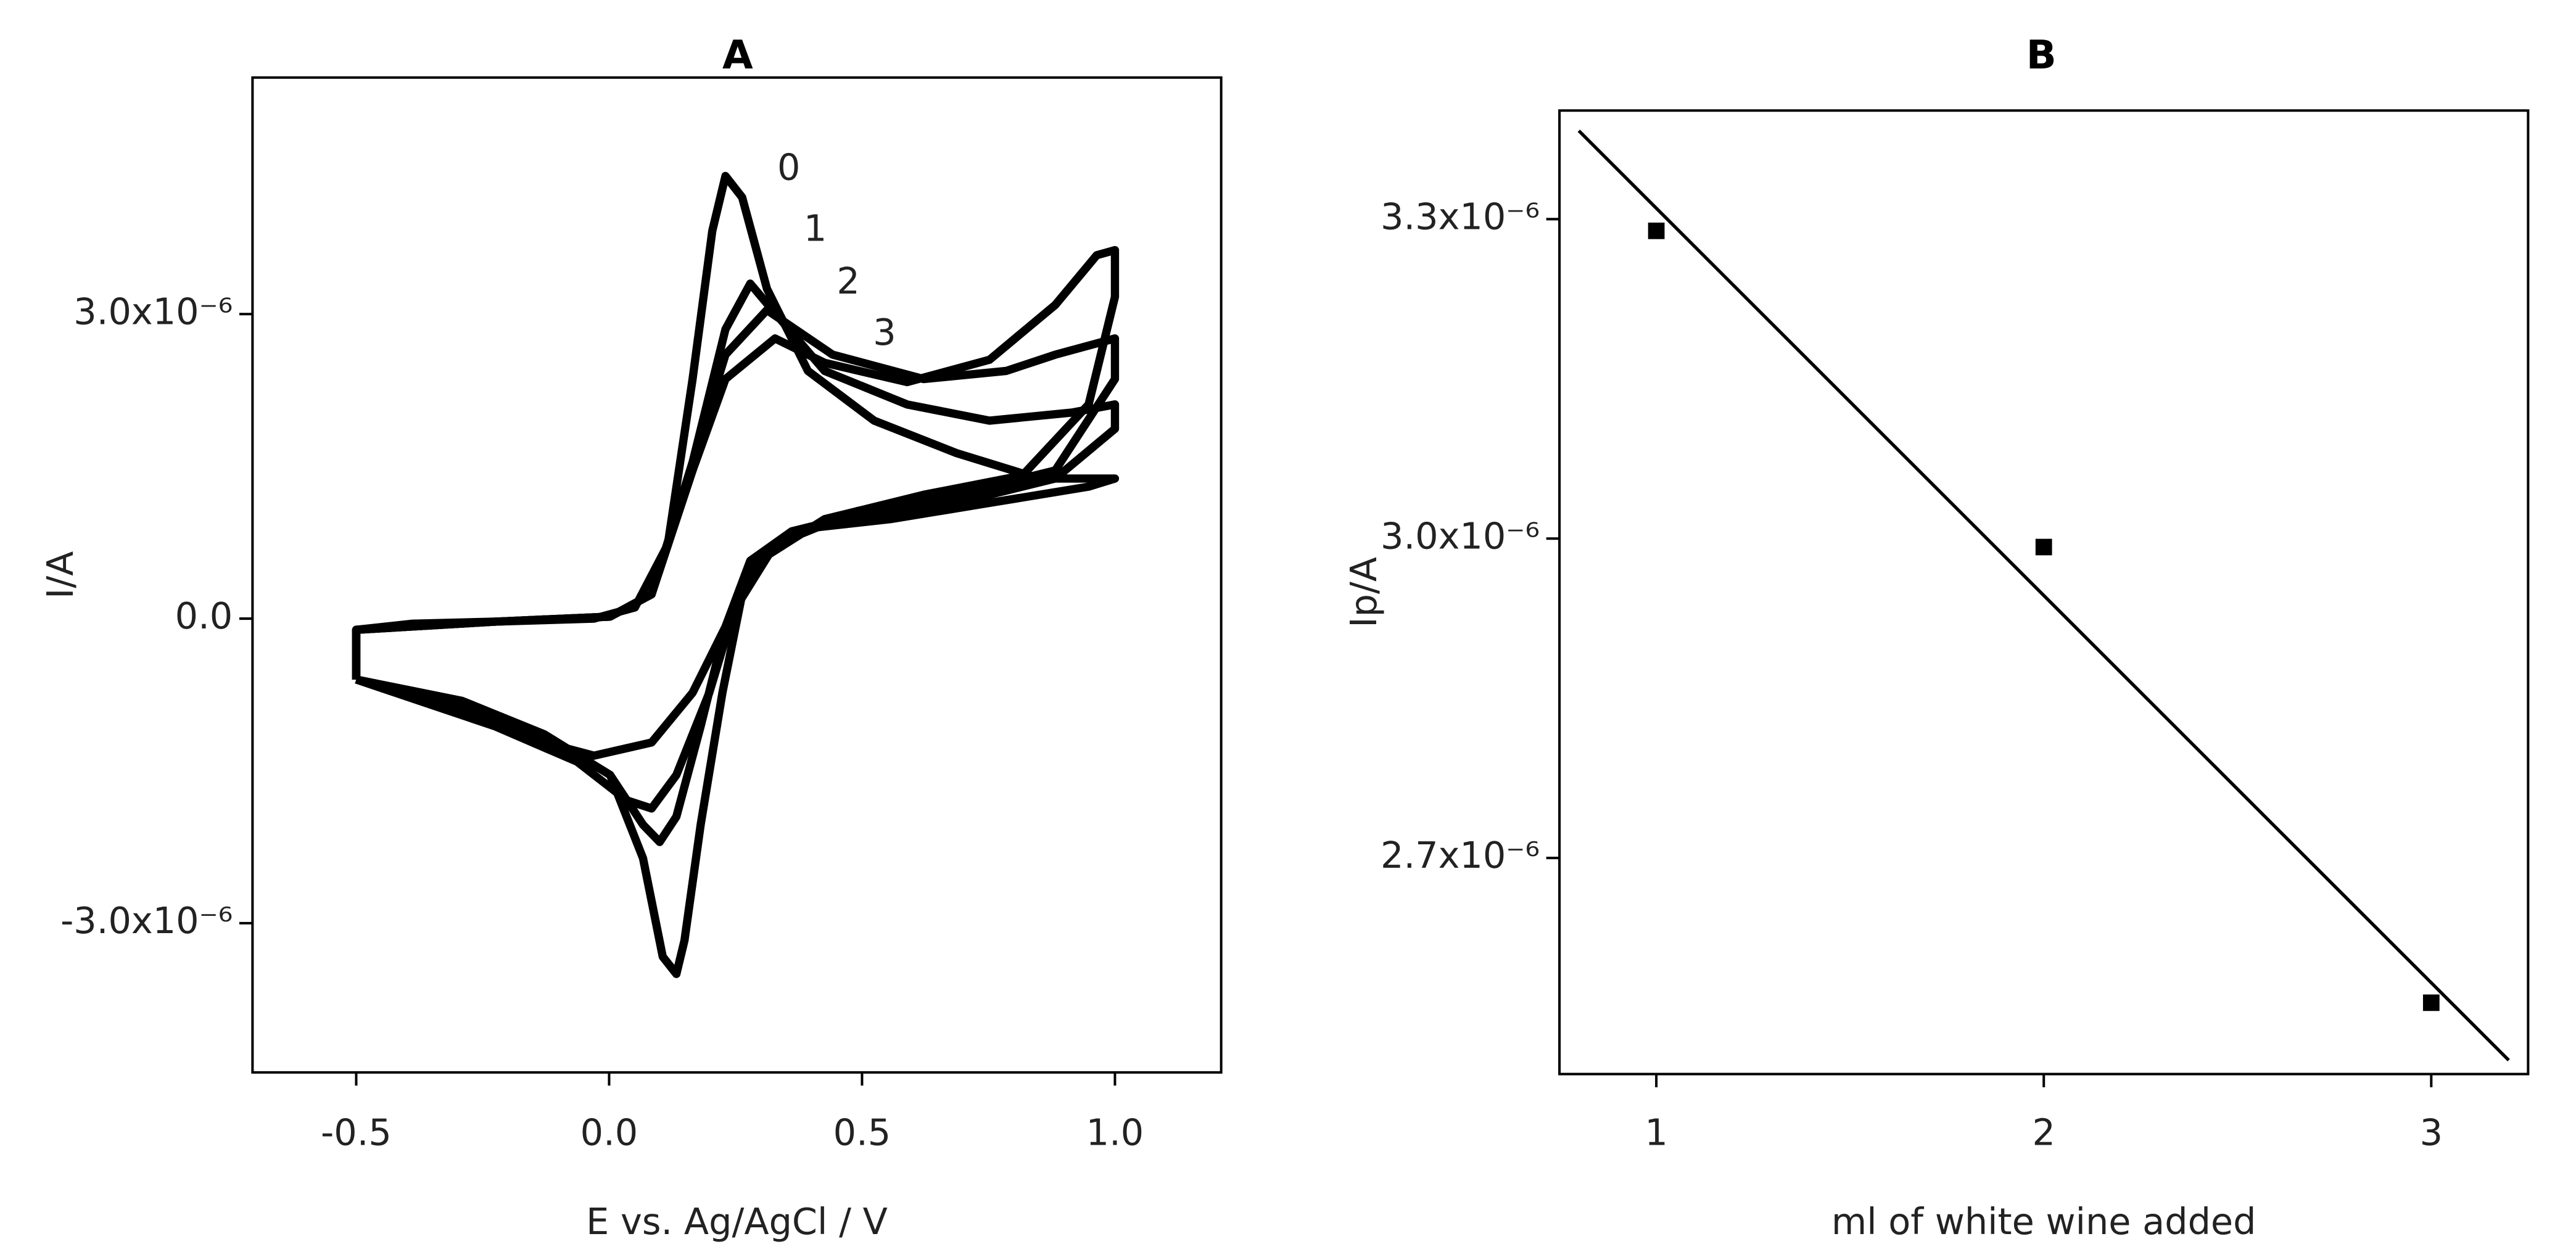 This screenshot has height=1260, width=2576. What do you see at coordinates (884, 332) in the screenshot?
I see `curve-label: 3` at bounding box center [884, 332].